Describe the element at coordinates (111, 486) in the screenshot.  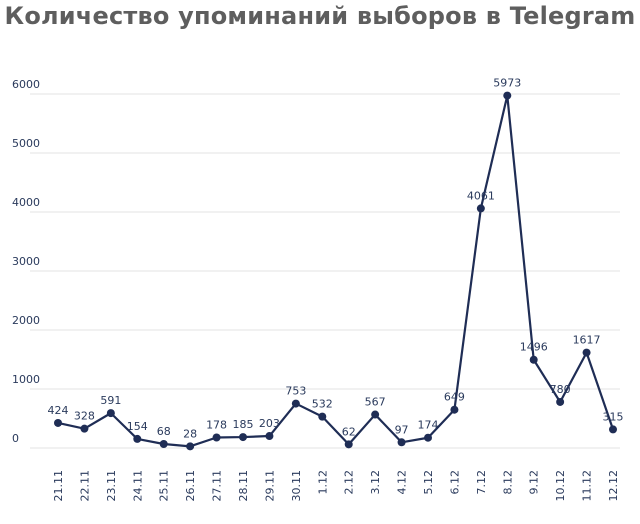
I see `x-tick-label: 23.11` at that location.